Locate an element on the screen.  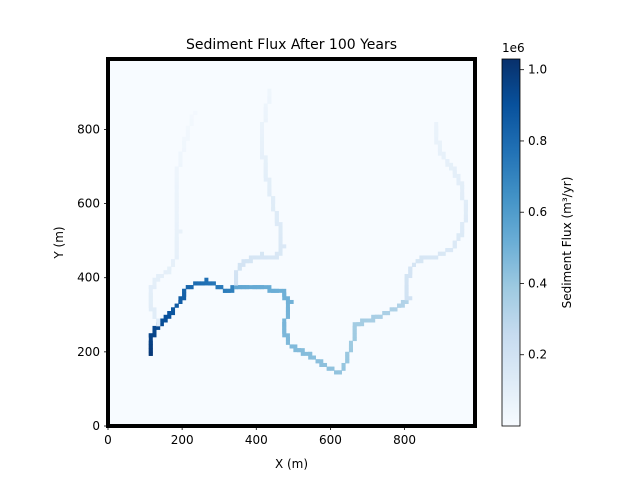
y-axis-ticks: 0 200 400 600 800 is located at coordinates (92, 277).